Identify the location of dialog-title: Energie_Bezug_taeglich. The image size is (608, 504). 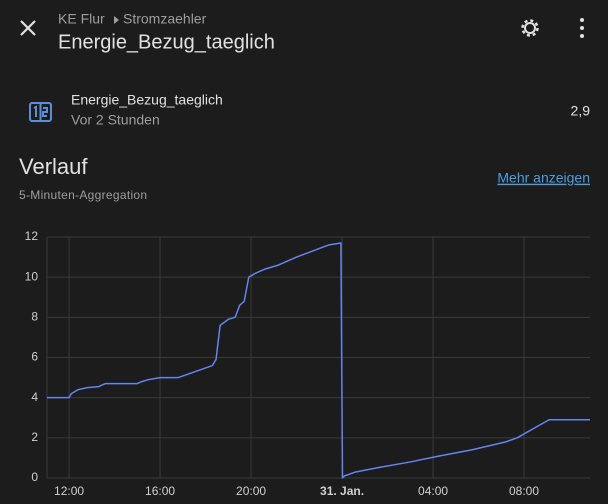
(166, 42).